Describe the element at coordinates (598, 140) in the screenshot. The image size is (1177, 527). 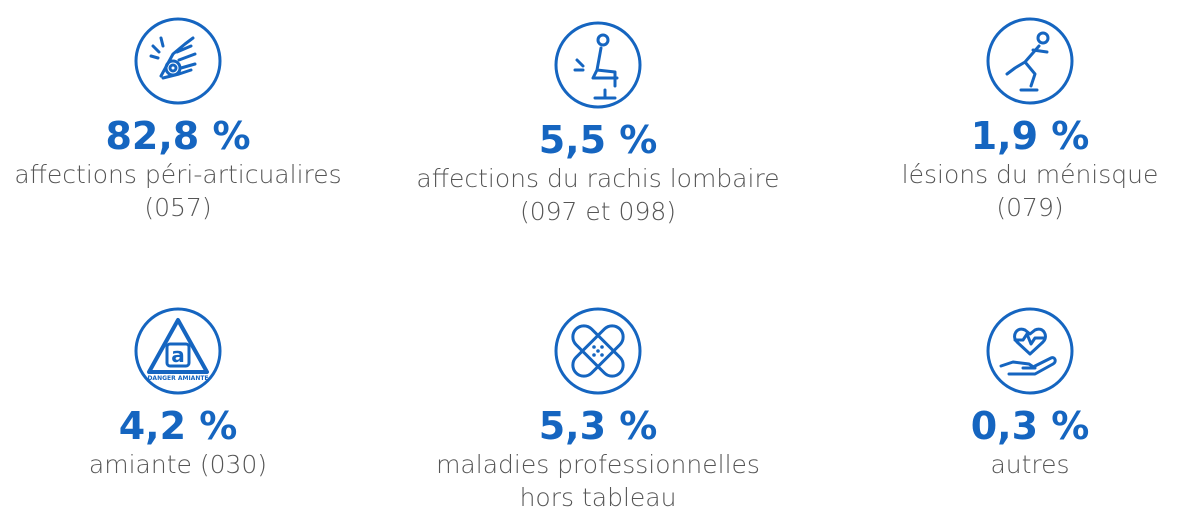
I see `percentage: 5,5 %` at that location.